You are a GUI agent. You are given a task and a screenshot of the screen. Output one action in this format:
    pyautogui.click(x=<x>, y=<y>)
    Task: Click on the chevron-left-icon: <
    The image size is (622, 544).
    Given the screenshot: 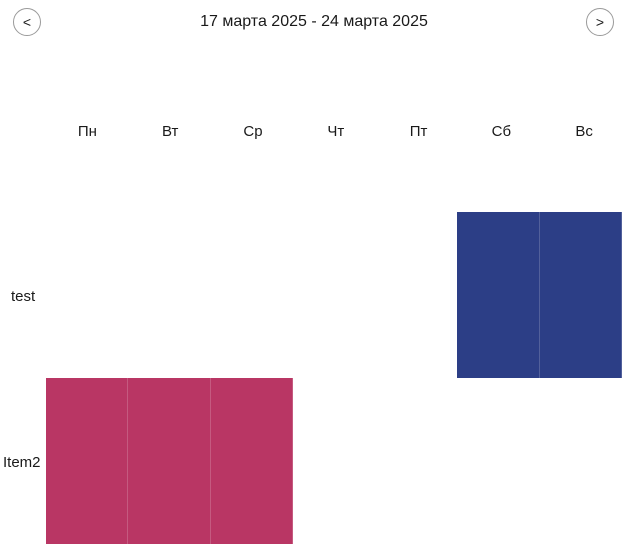 What is the action you would take?
    pyautogui.click(x=27, y=21)
    